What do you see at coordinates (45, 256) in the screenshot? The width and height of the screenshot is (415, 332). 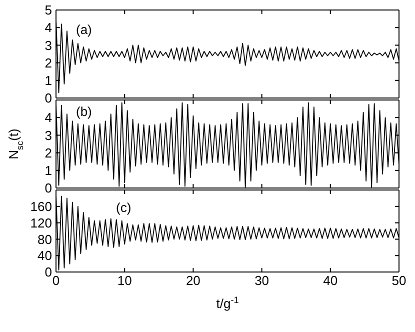 I see `y-tick-label: 40` at bounding box center [45, 256].